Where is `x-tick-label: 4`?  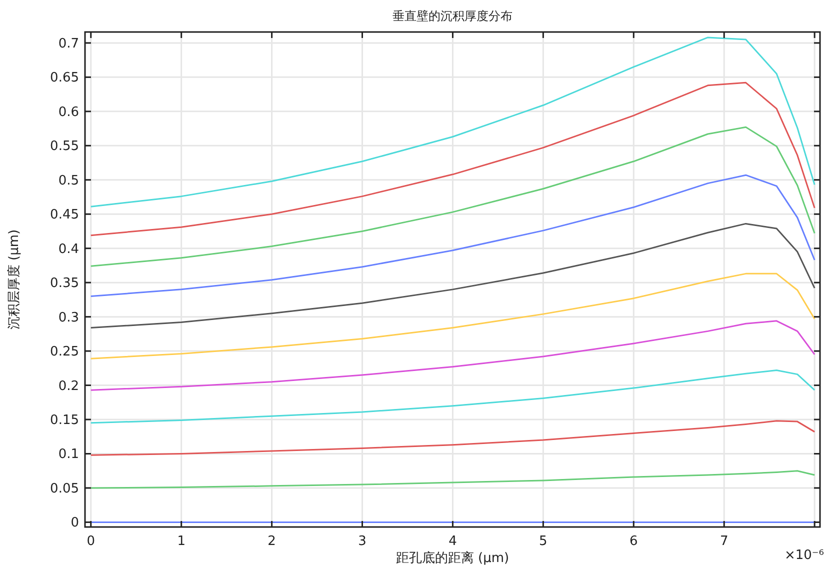
x-tick-label: 4 is located at coordinates (452, 541).